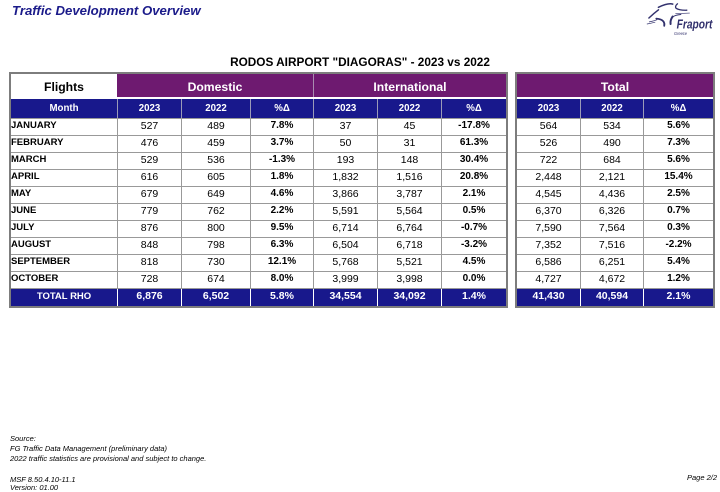  What do you see at coordinates (695, 24) in the screenshot?
I see `svg-text: Fraport` at bounding box center [695, 24].